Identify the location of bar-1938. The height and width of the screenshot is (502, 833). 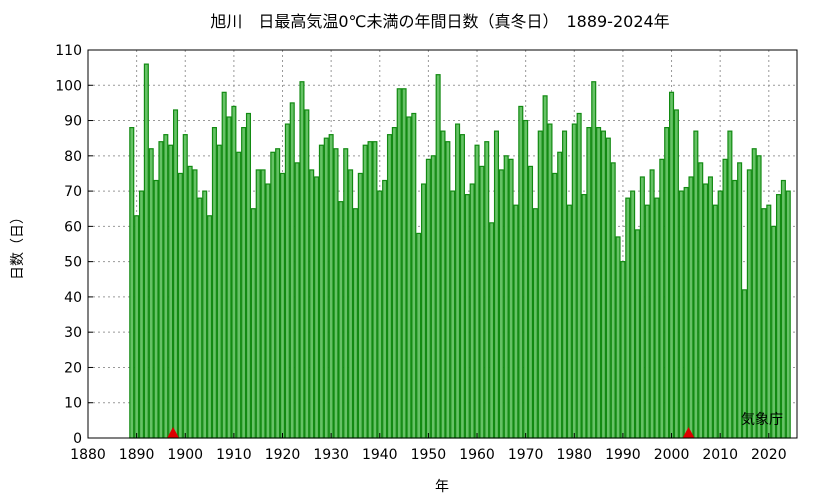
(370, 290).